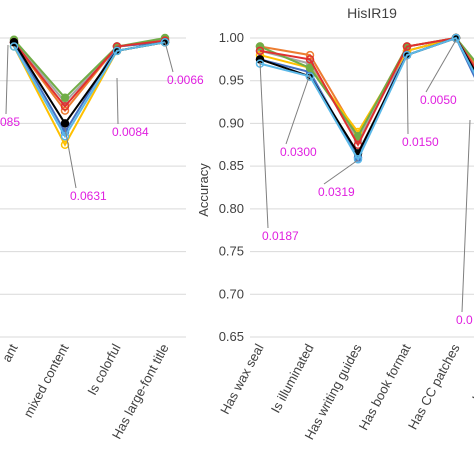 This screenshot has width=474, height=474. I want to click on annotation: 0.0319, so click(336, 192).